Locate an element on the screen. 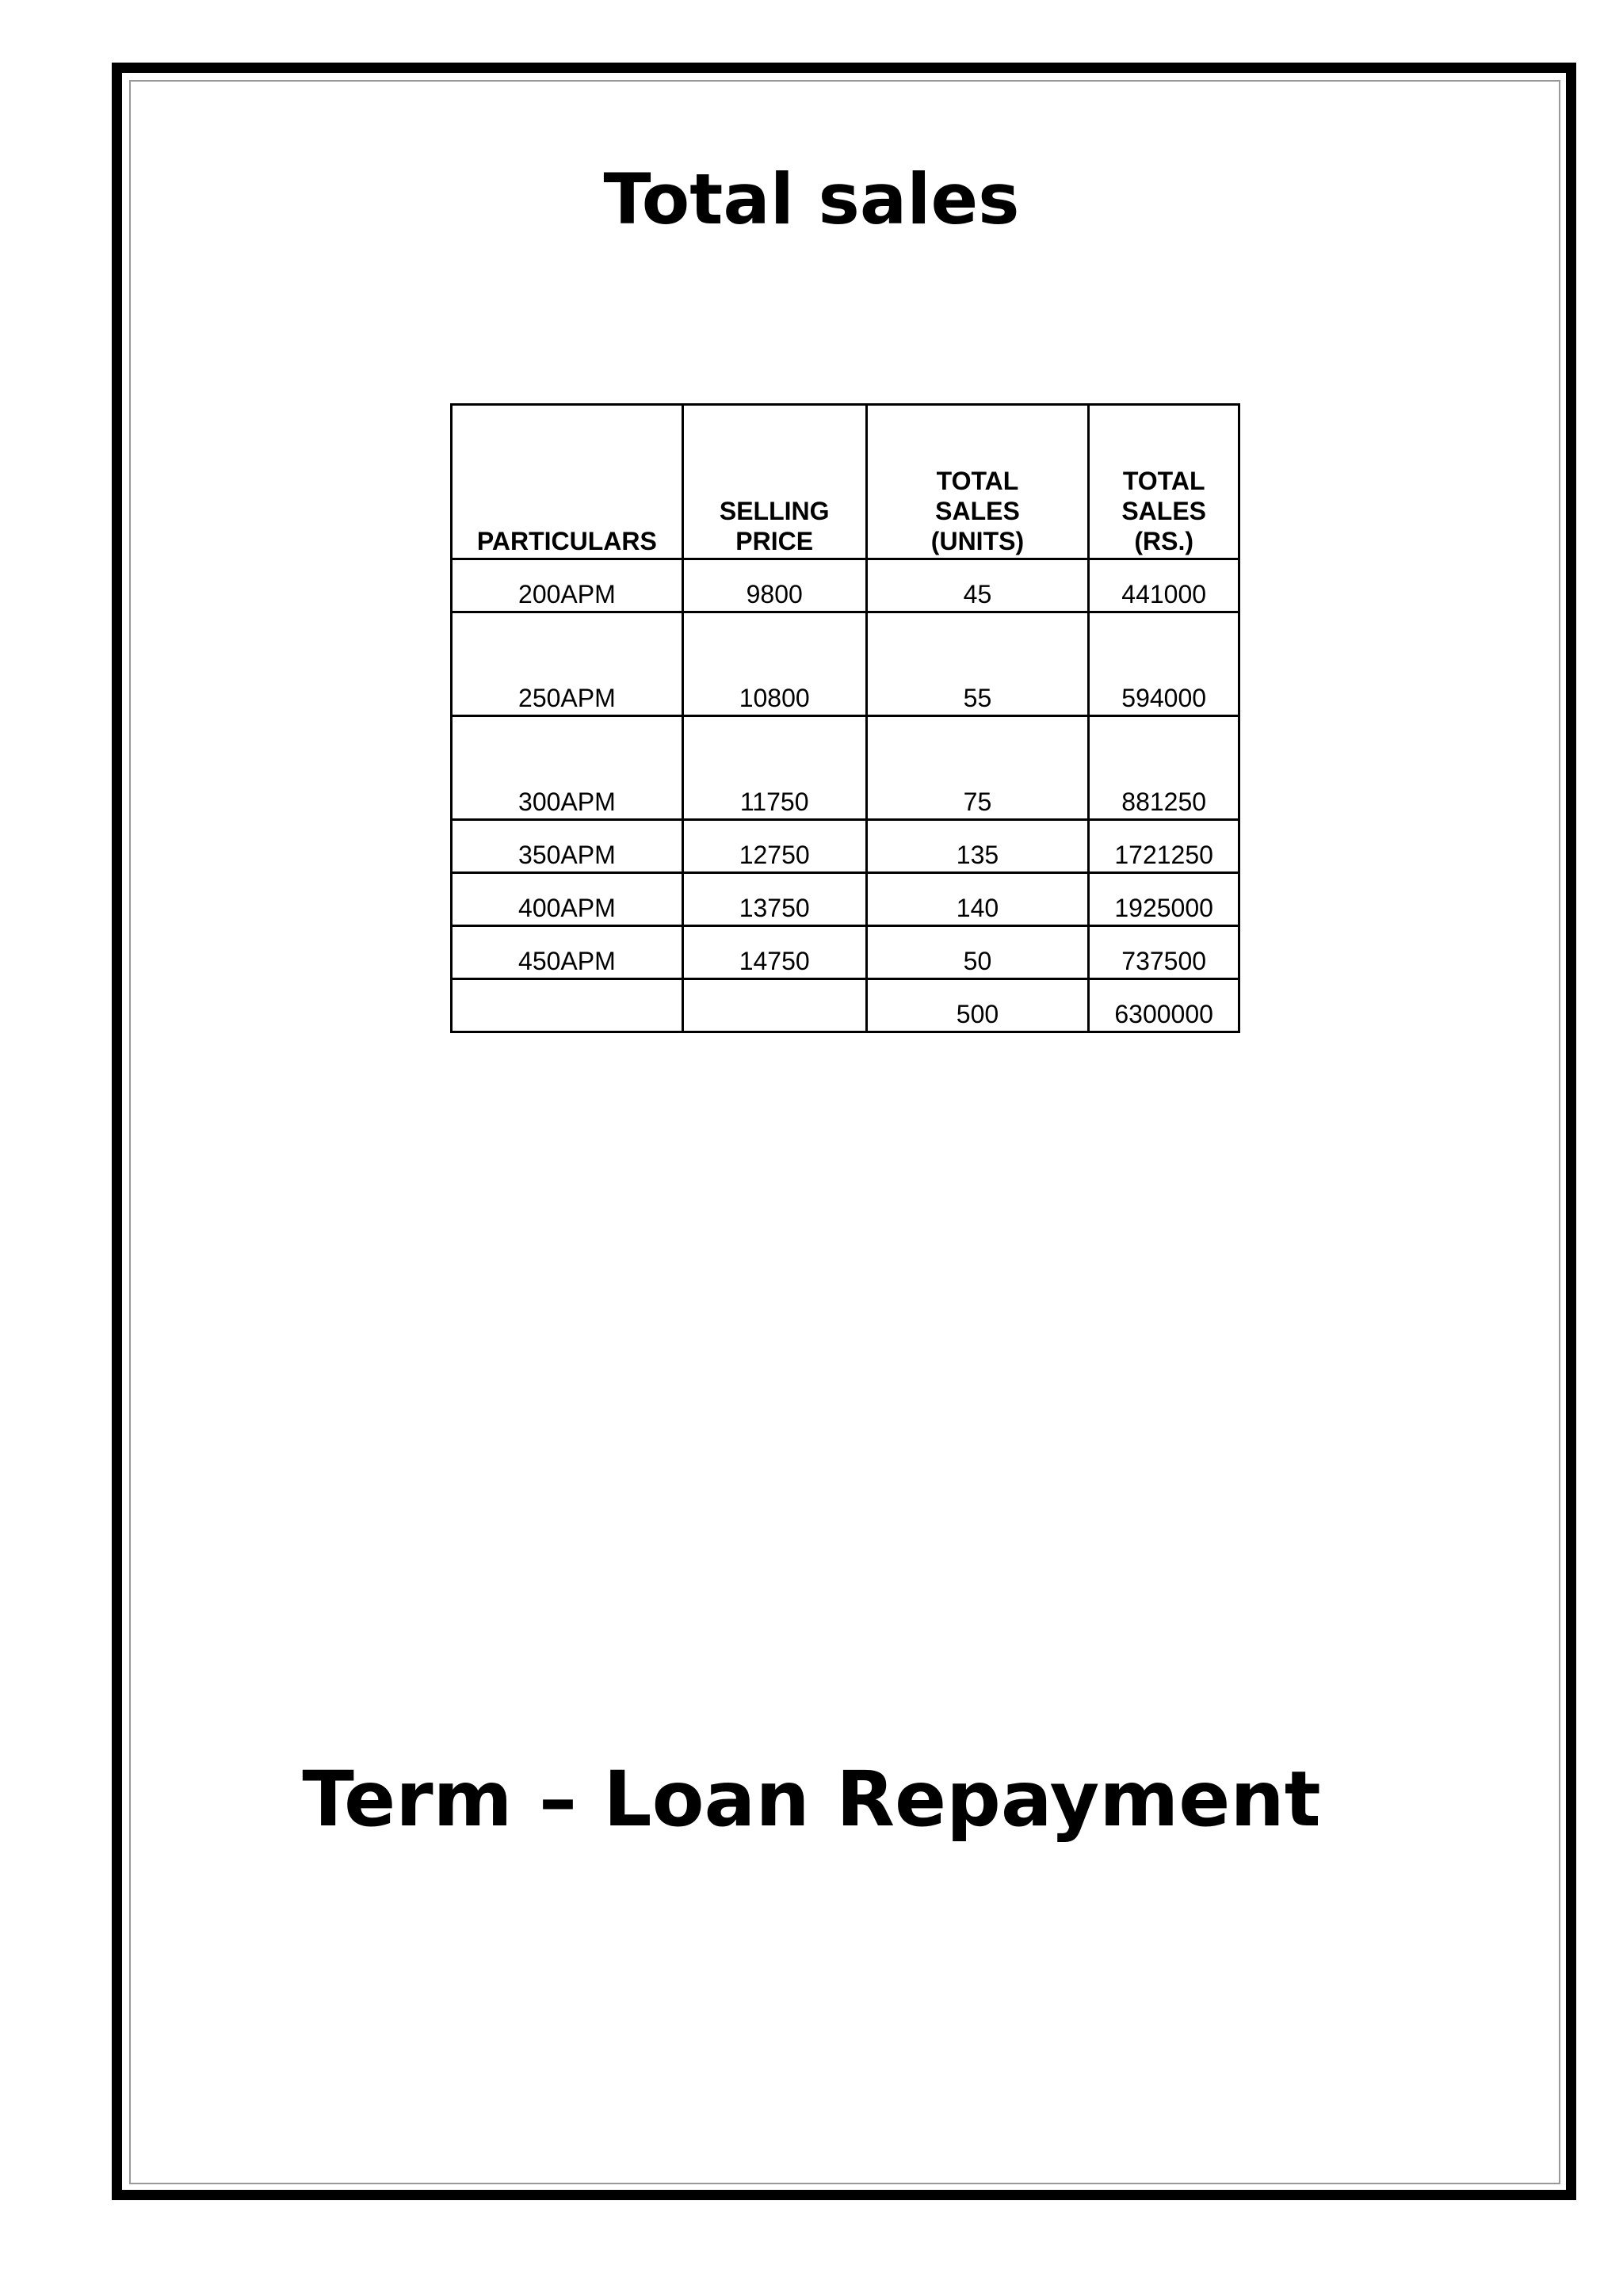 Image resolution: width=1623 pixels, height=2296 pixels. cell-particulars: 200APM is located at coordinates (567, 585).